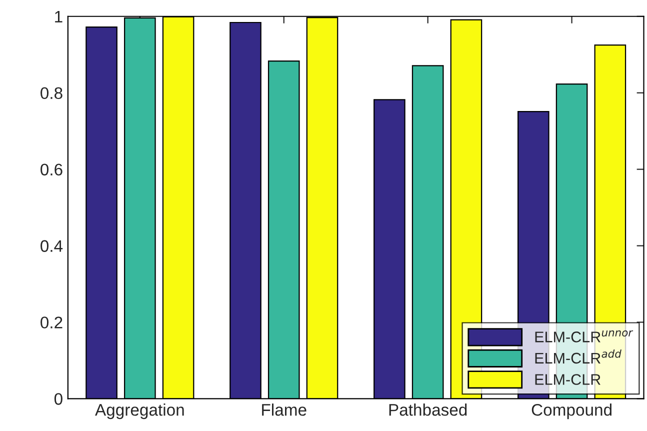 The image size is (647, 431). I want to click on y-tick-label: 0.6, so click(51, 170).